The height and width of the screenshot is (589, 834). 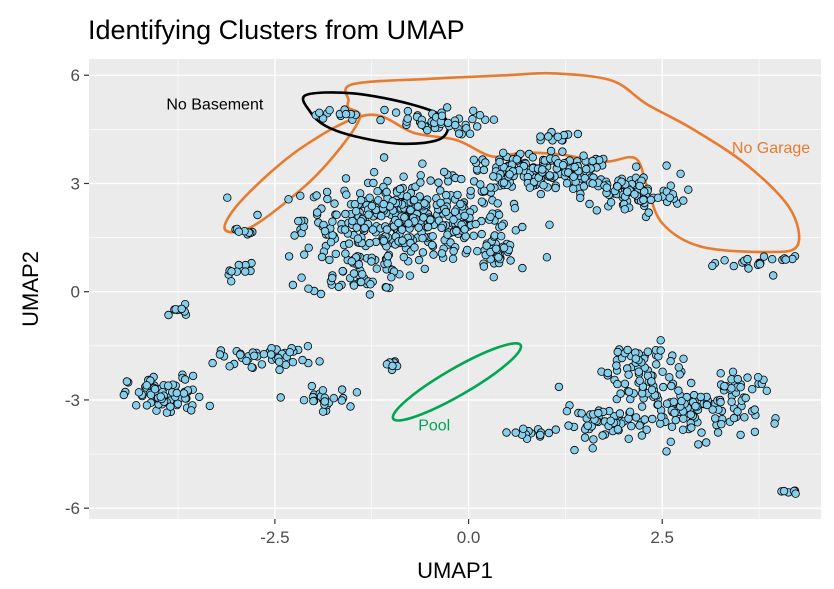 I want to click on x-axis-title: UMAP1, so click(x=455, y=570).